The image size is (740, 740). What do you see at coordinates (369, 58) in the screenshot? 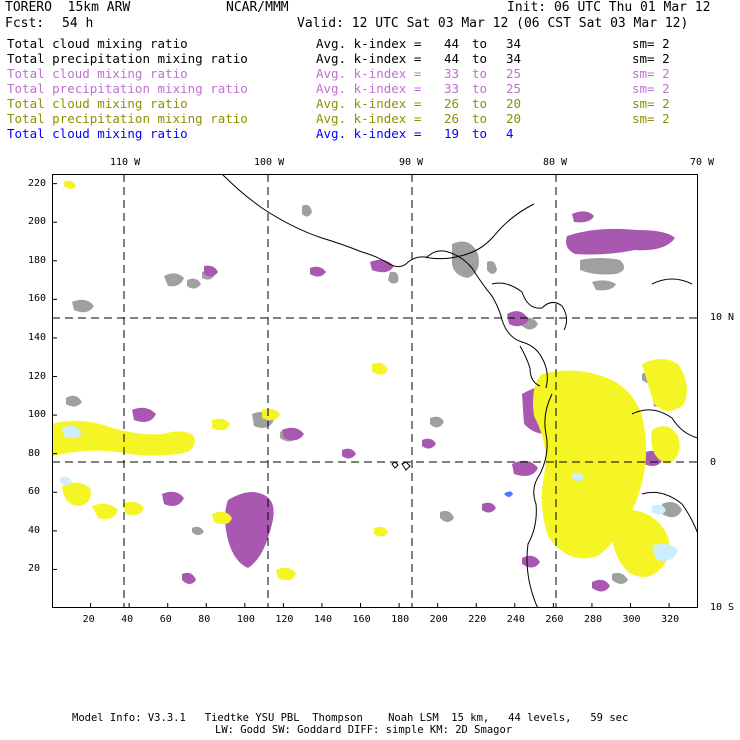
I see `legend-row-2-kindex: Avg. k-index =` at bounding box center [369, 58].